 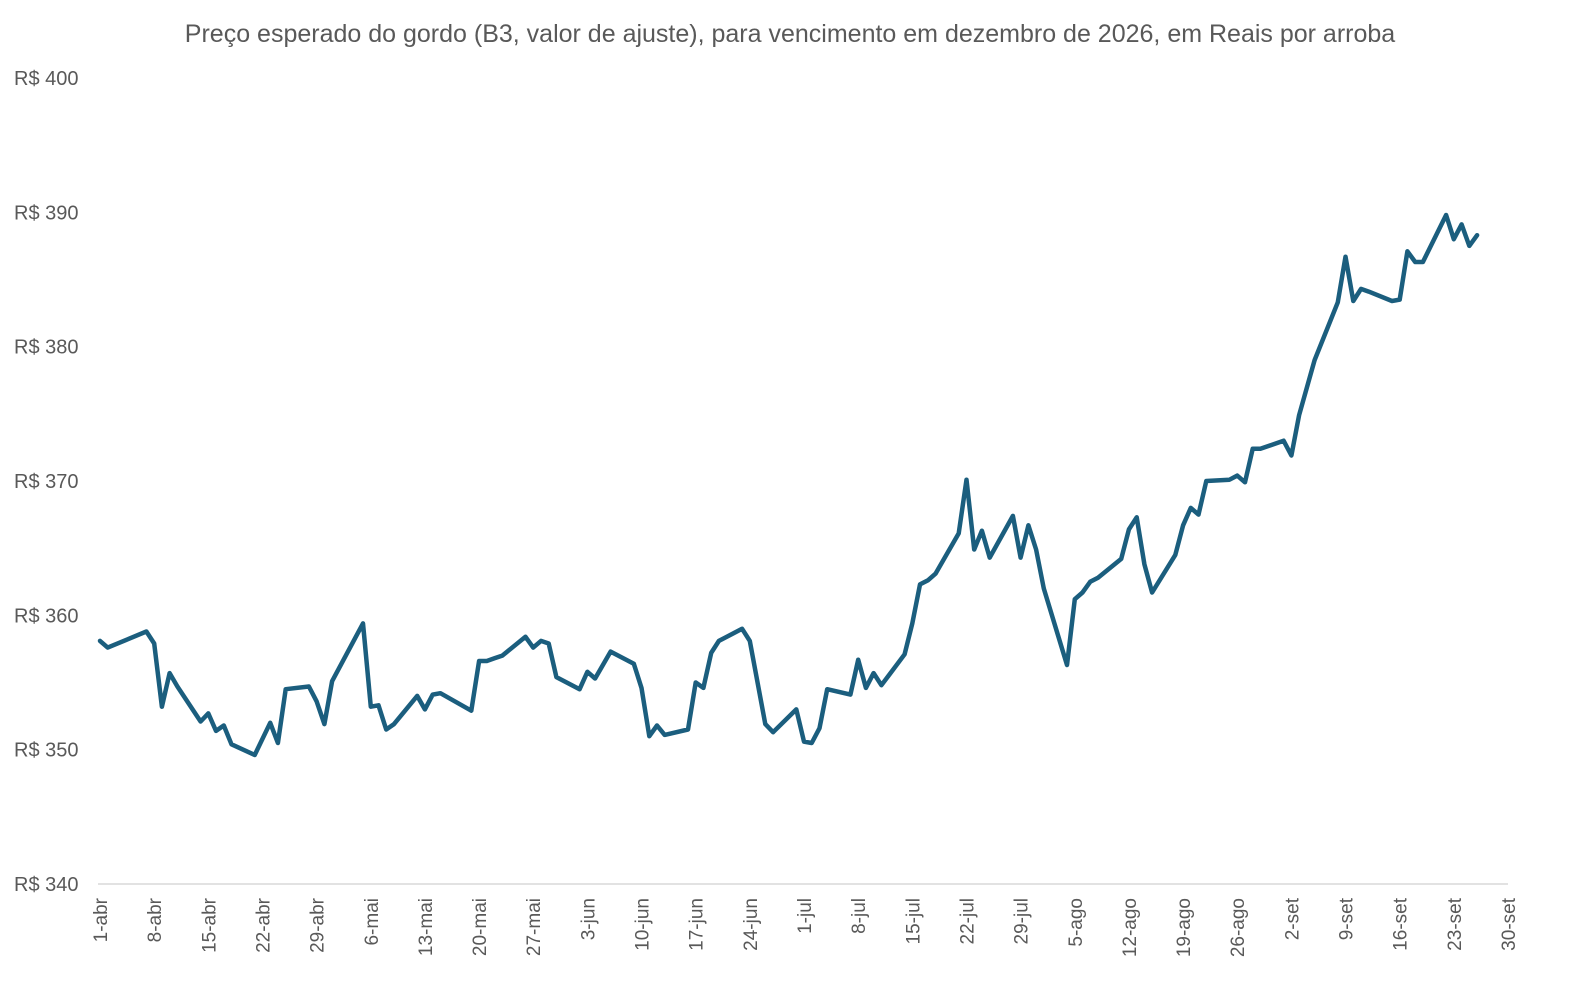 What do you see at coordinates (1401, 924) in the screenshot?
I see `x-tick-label: 16-set` at bounding box center [1401, 924].